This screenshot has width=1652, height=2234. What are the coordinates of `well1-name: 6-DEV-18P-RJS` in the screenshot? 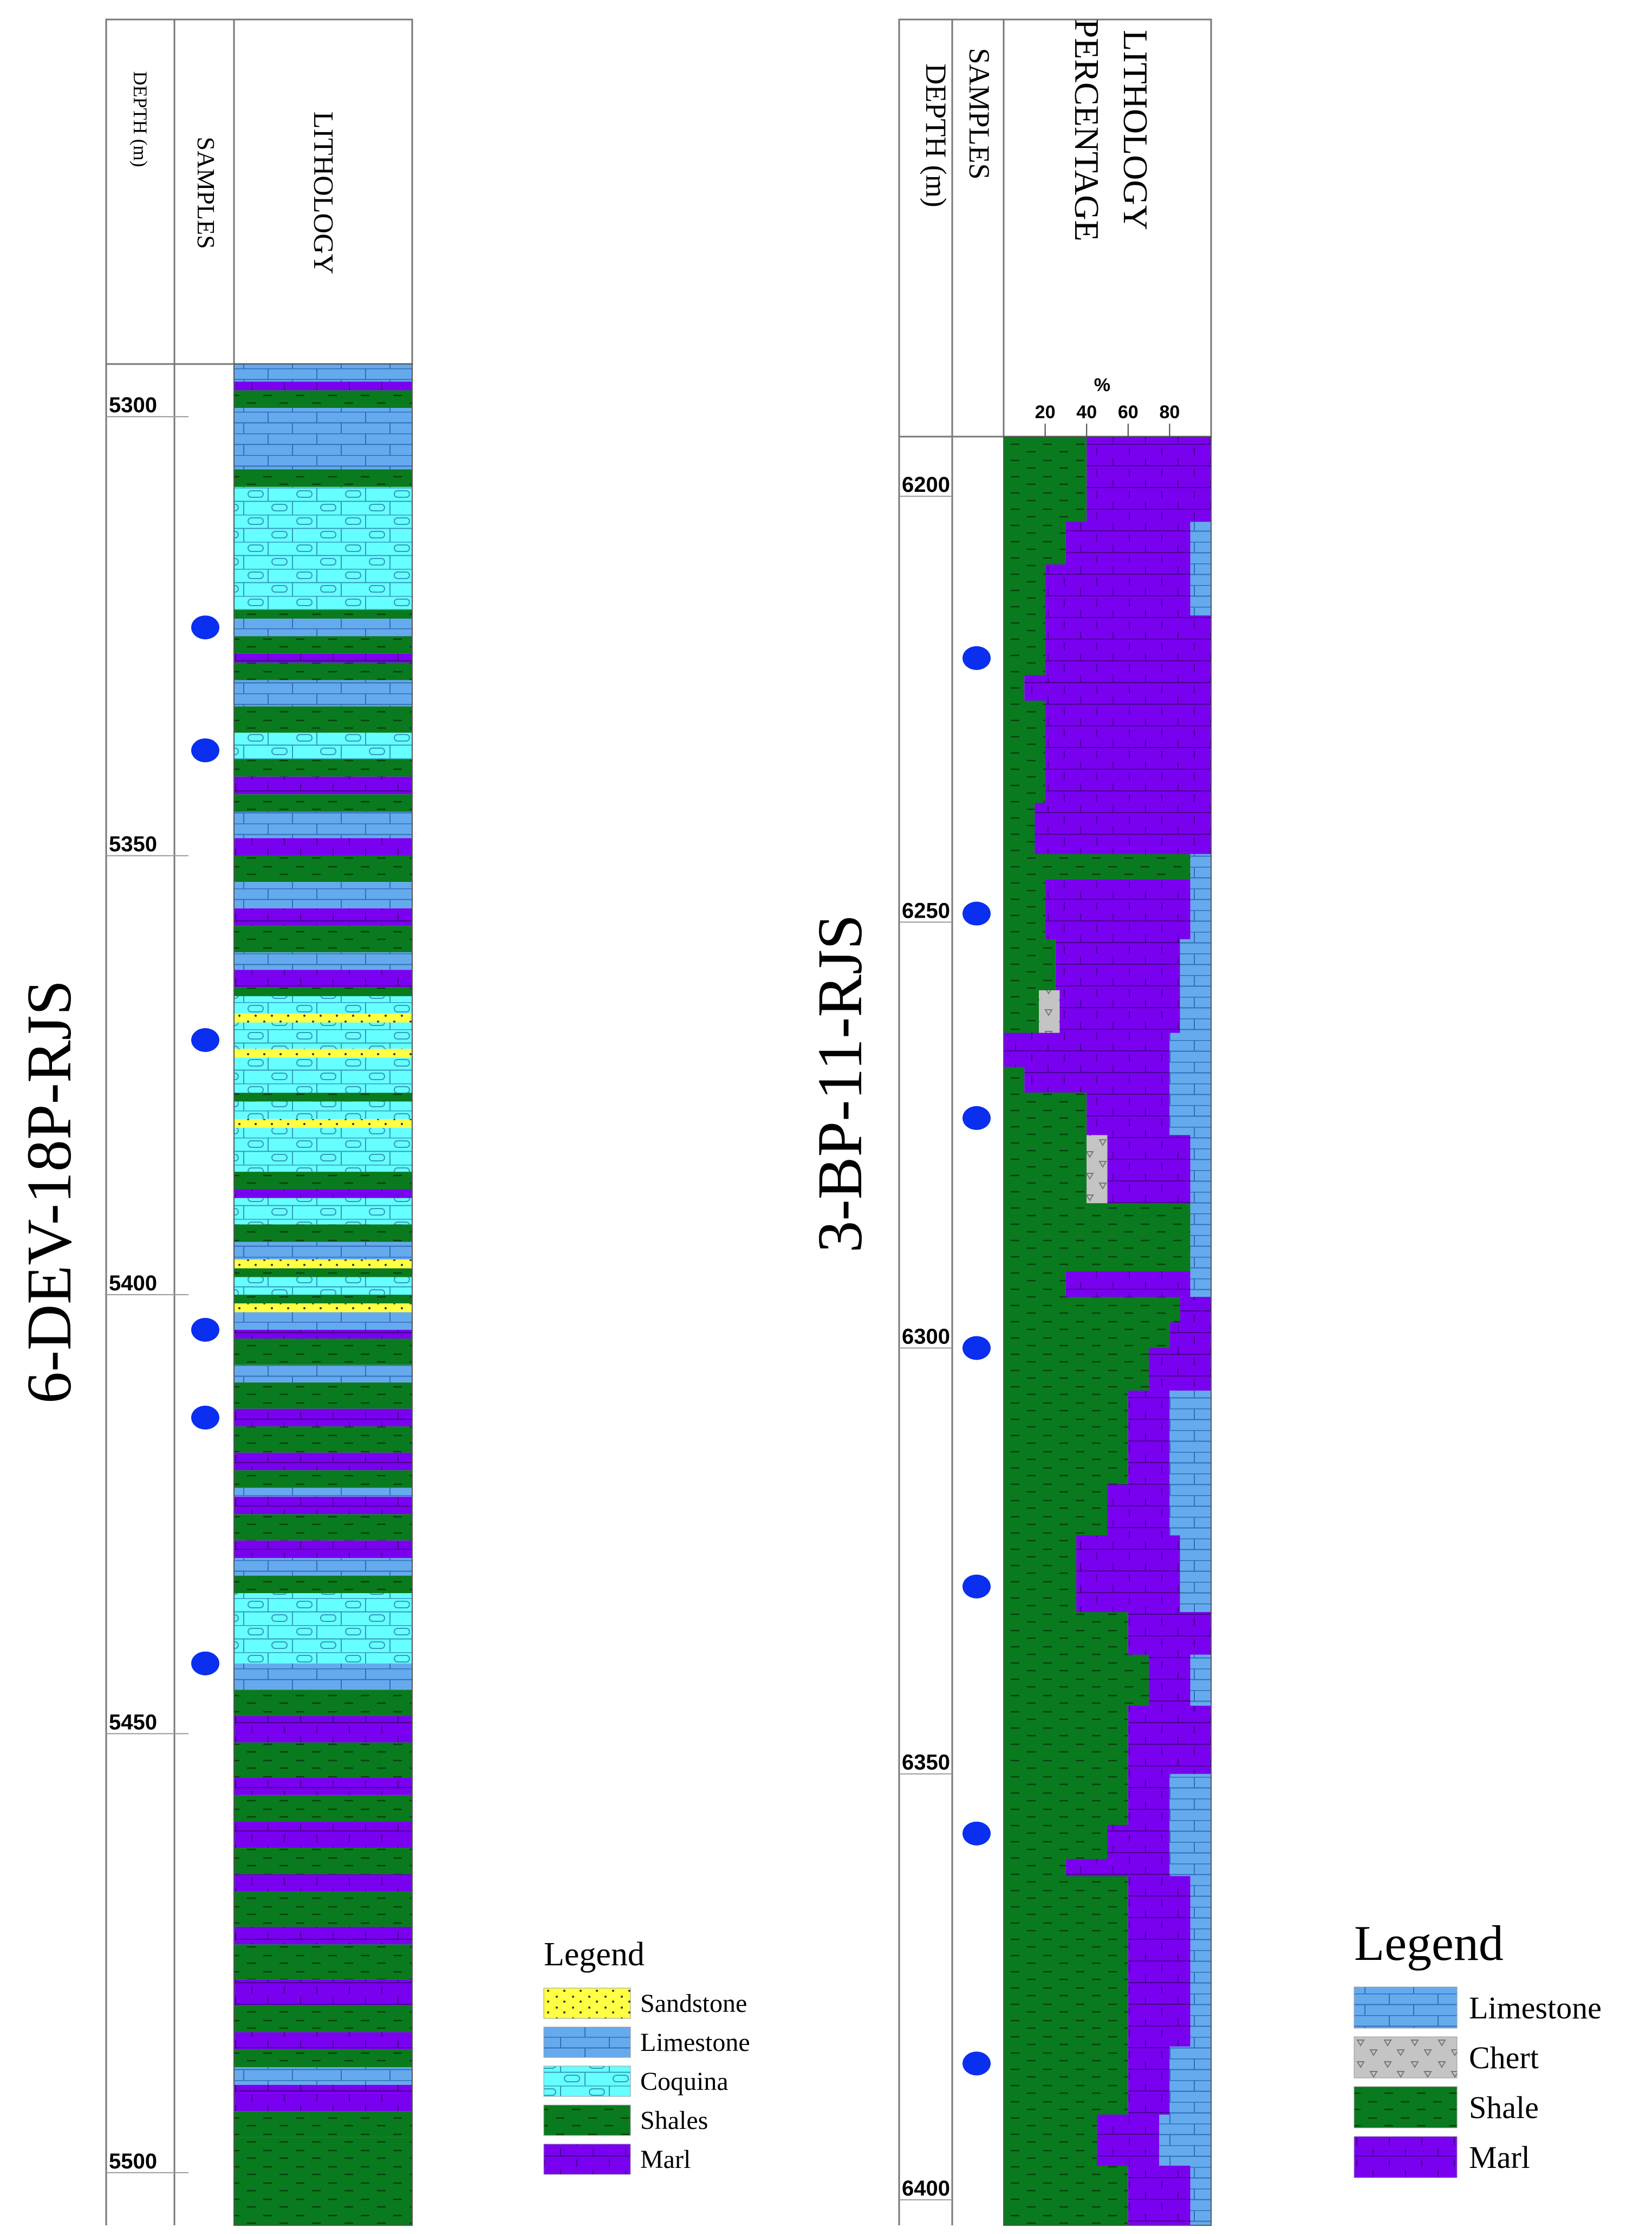 It's located at (49, 1192).